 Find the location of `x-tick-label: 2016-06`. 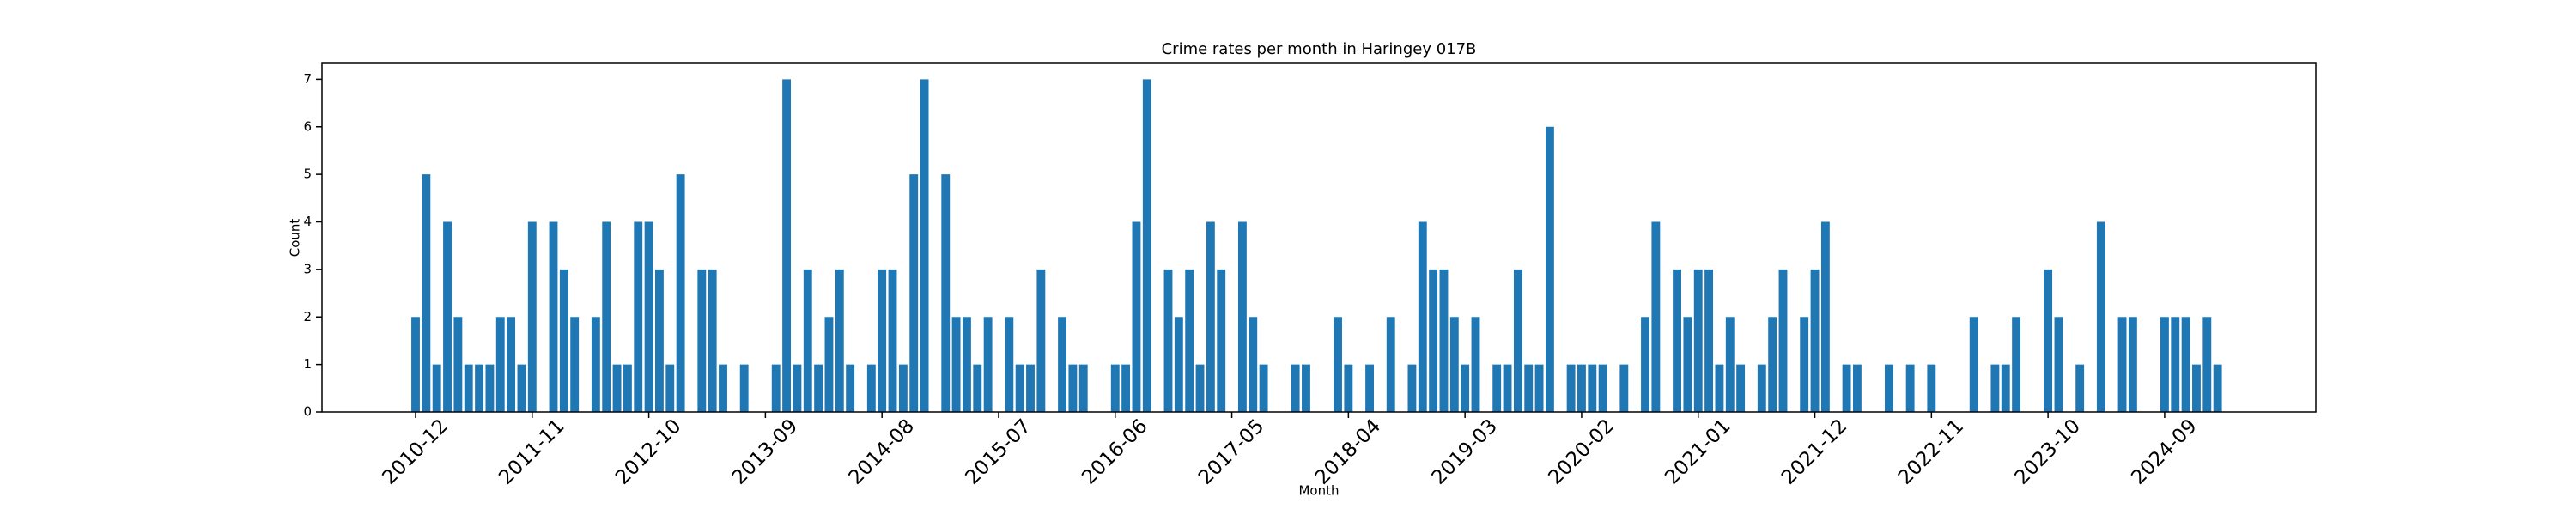

x-tick-label: 2016-06 is located at coordinates (1114, 451).